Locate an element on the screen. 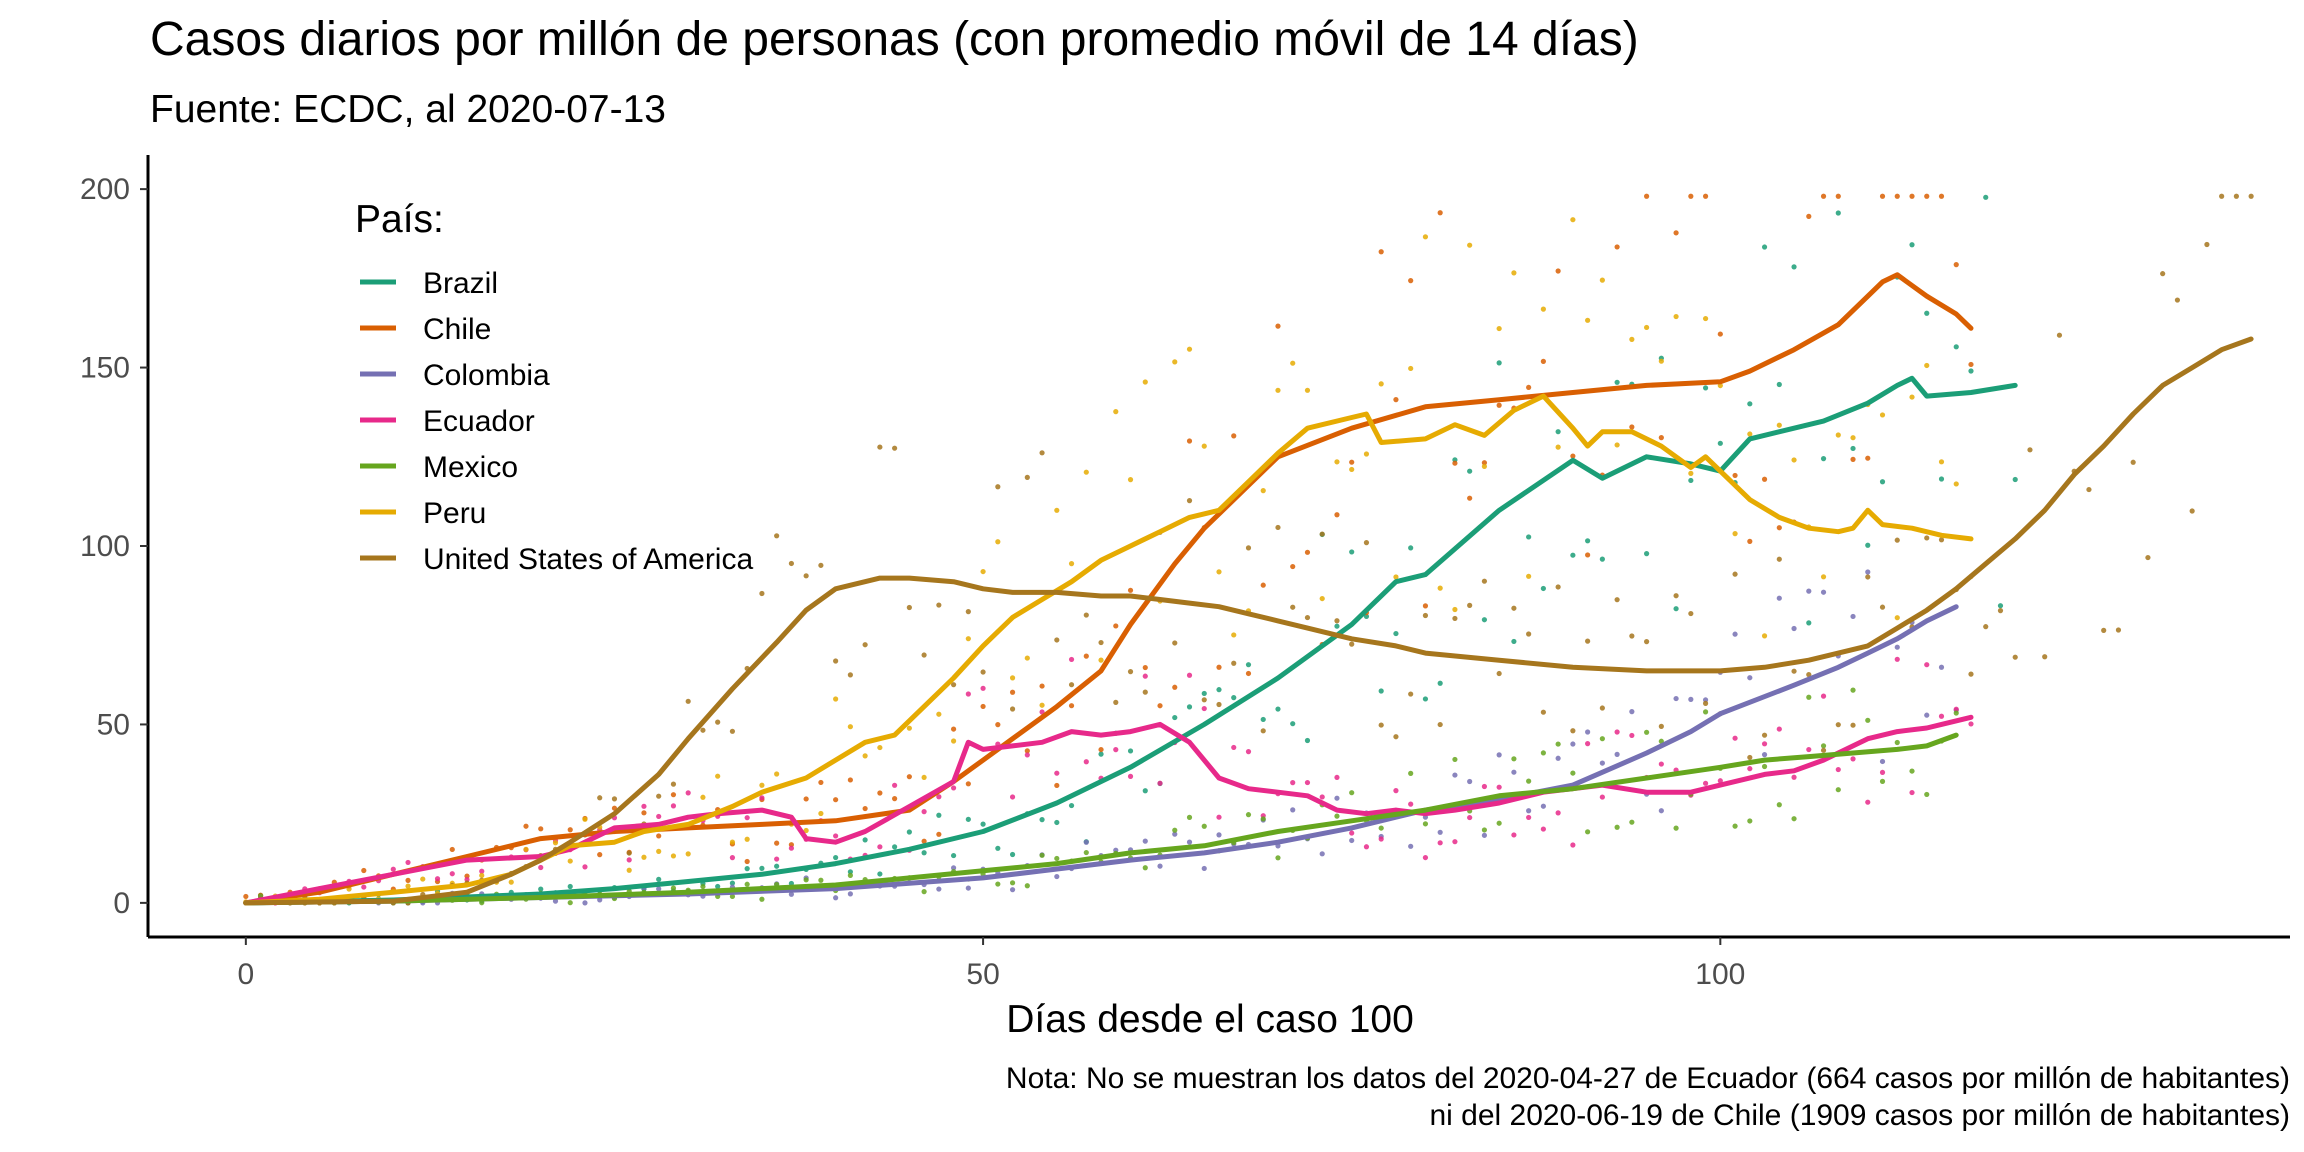  x-axis-title: Días desde el caso 100 is located at coordinates (1210, 1019).